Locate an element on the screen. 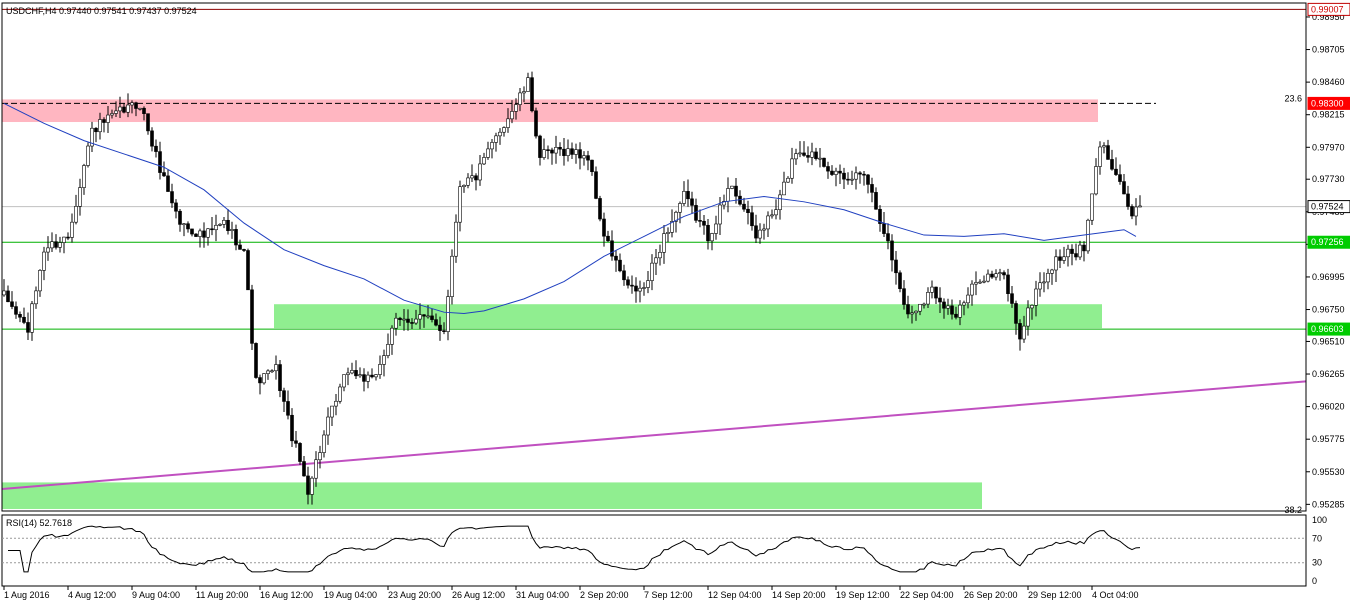 This screenshot has height=606, width=1350. price-tick-label: 0.96265 is located at coordinates (1328, 374).